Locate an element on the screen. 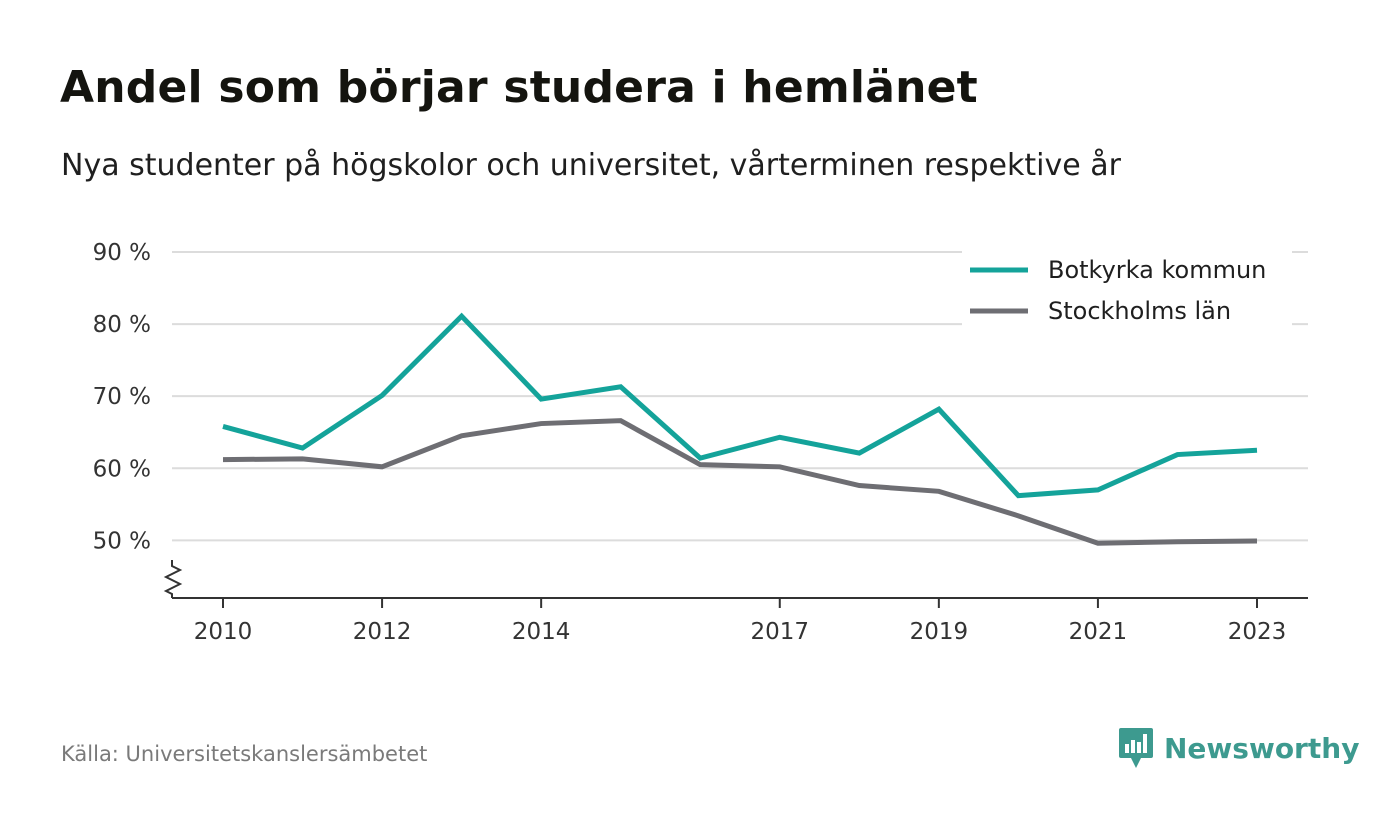 The height and width of the screenshot is (831, 1400). x-tick-label: 2014 is located at coordinates (541, 632).